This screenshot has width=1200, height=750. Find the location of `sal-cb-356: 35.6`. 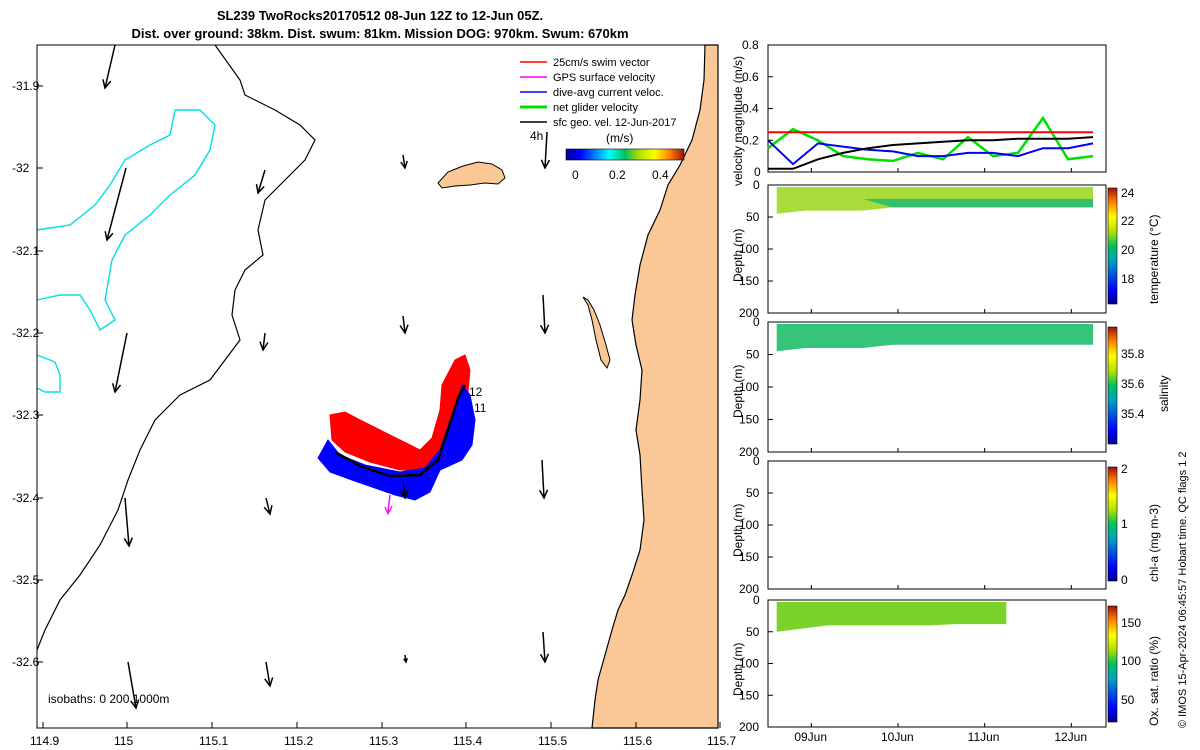

sal-cb-356: 35.6 is located at coordinates (1133, 384).